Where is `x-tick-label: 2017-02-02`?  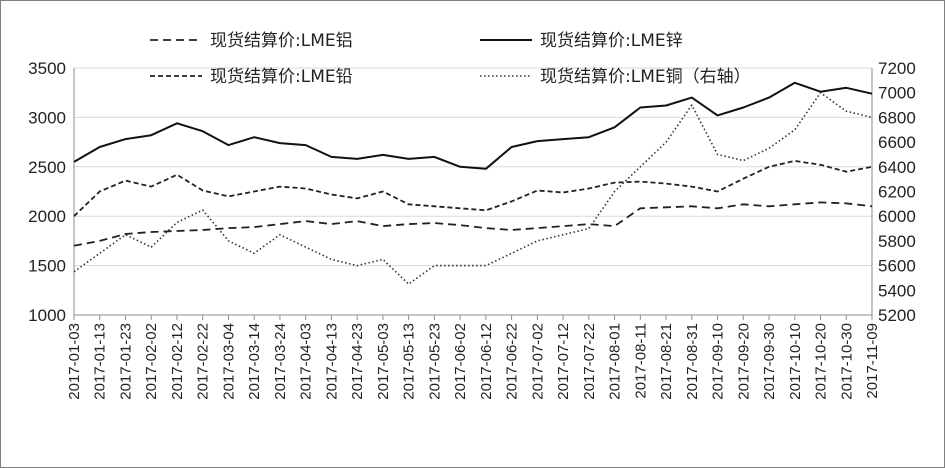 x-tick-label: 2017-02-02 is located at coordinates (151, 361).